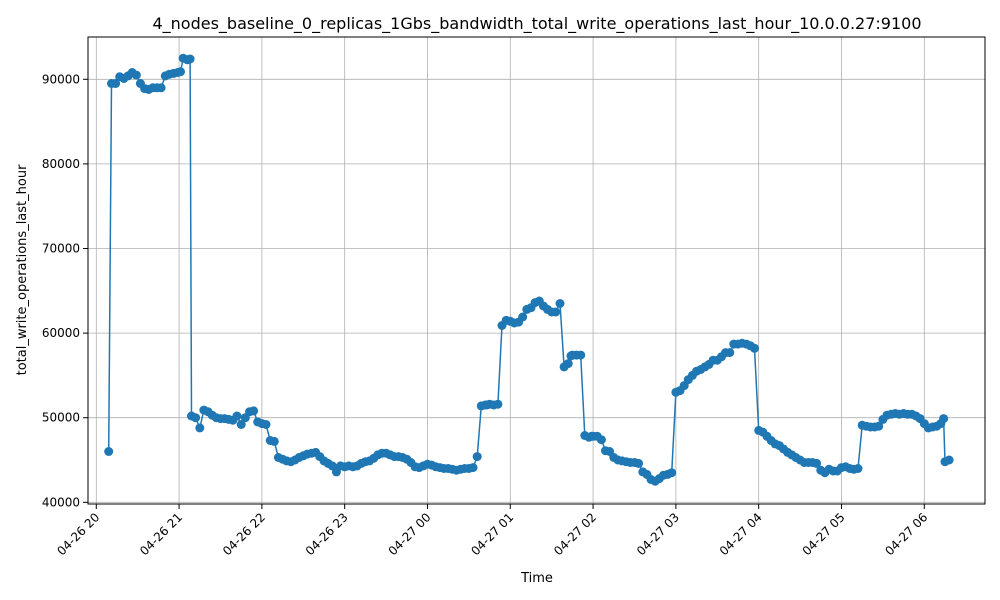 The width and height of the screenshot is (1000, 600). I want to click on y-tick-label: 40000, so click(61, 502).